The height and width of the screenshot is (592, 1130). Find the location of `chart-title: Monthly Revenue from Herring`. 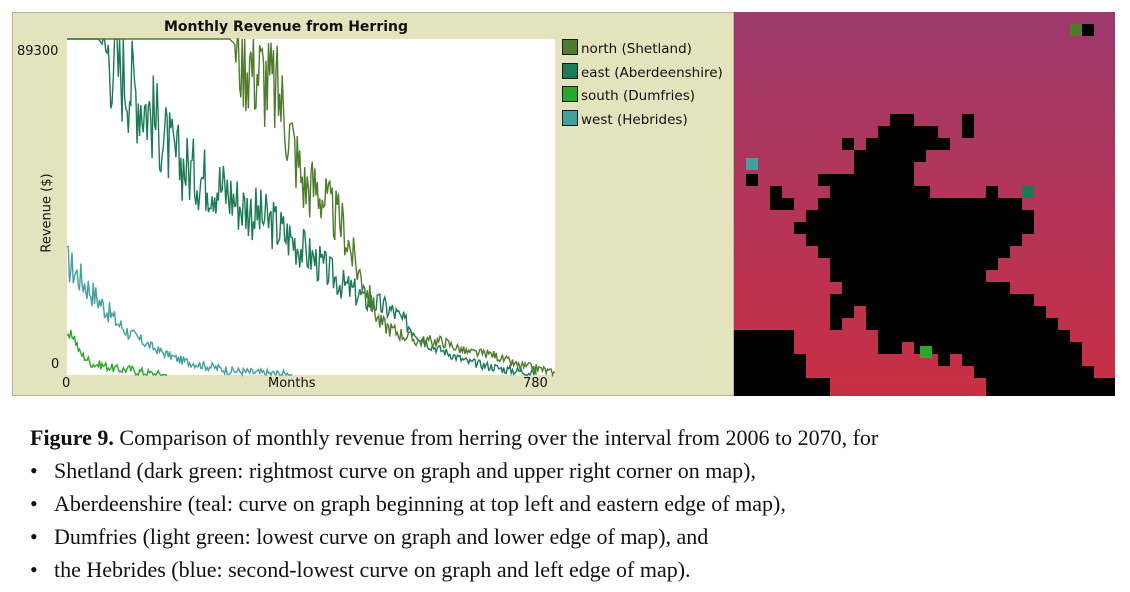

chart-title: Monthly Revenue from Herring is located at coordinates (286, 27).